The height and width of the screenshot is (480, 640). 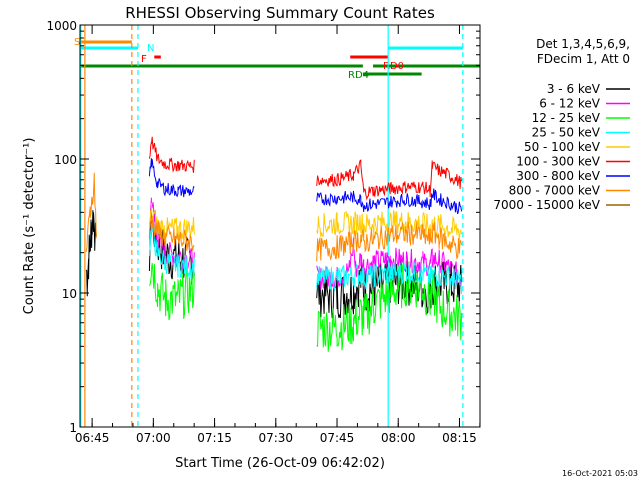 What do you see at coordinates (275, 438) in the screenshot?
I see `x-tick-label: 07:30` at bounding box center [275, 438].